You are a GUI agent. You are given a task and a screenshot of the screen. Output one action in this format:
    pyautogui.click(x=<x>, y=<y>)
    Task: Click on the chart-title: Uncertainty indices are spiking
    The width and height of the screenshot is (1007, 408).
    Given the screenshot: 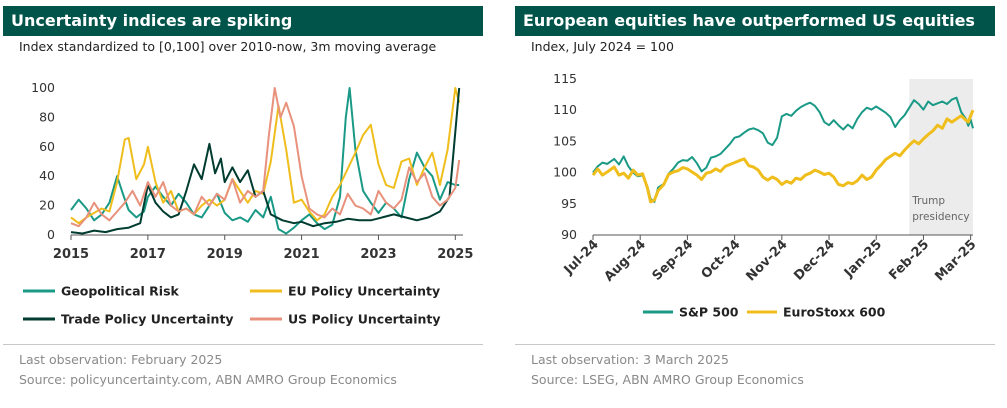 What is the action you would take?
    pyautogui.click(x=243, y=21)
    